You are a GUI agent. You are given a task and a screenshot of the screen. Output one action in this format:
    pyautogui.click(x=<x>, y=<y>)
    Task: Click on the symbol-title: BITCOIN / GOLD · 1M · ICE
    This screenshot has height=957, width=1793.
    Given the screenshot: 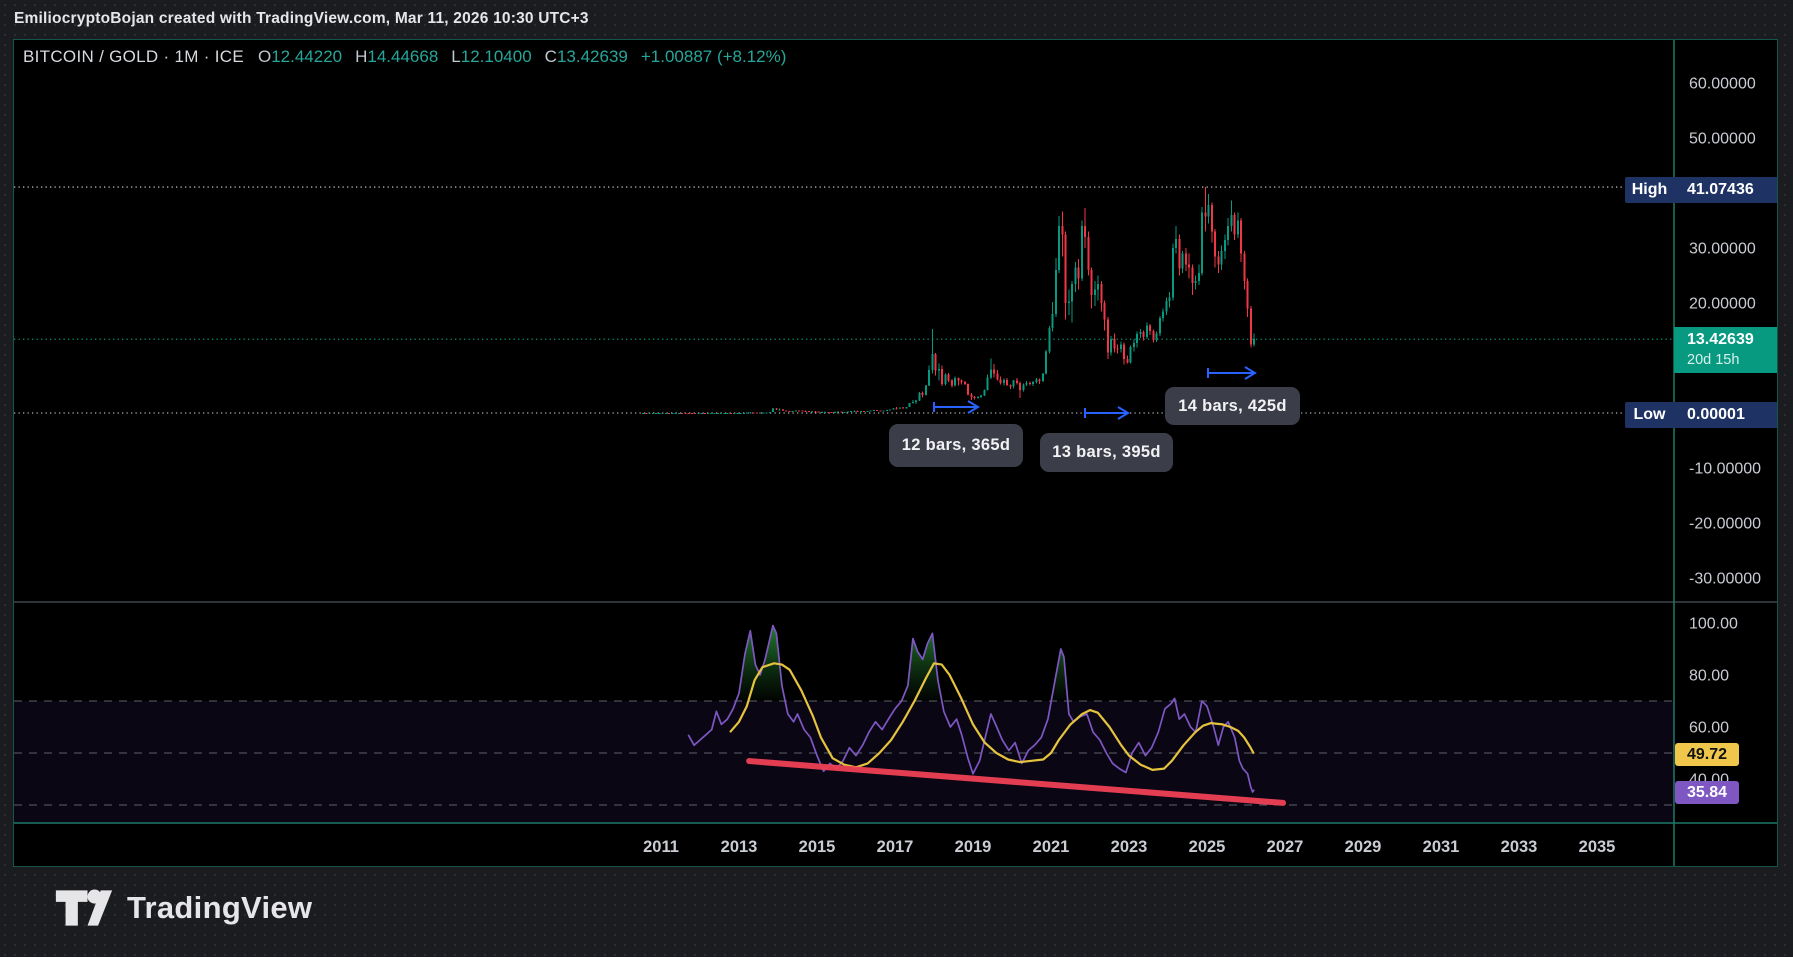 What is the action you would take?
    pyautogui.click(x=133, y=56)
    